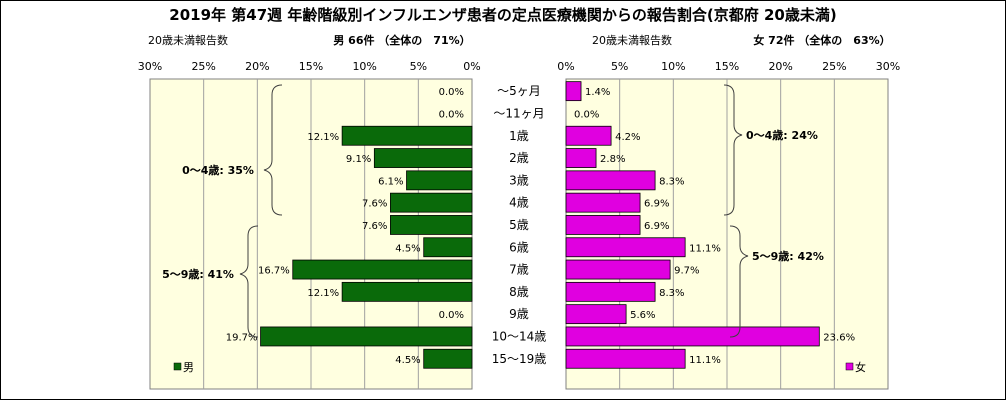 This screenshot has width=1006, height=400. I want to click on tick-label-left: 25%, so click(203, 66).